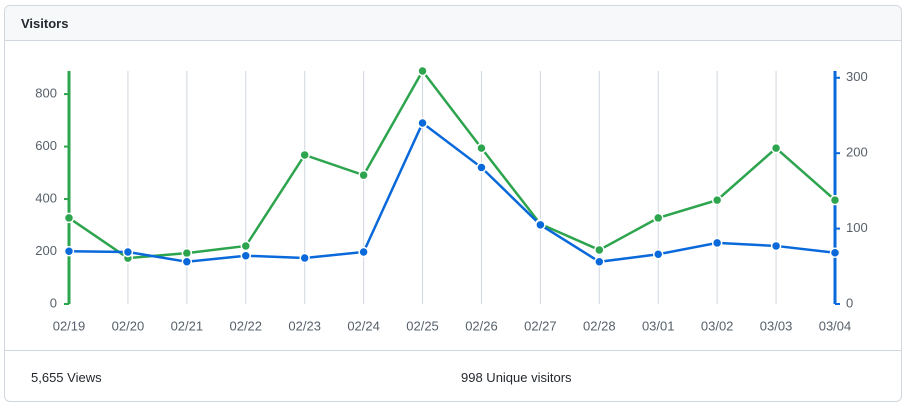 The image size is (906, 407). Describe the element at coordinates (857, 152) in the screenshot. I see `y2-tick-label: 200` at that location.